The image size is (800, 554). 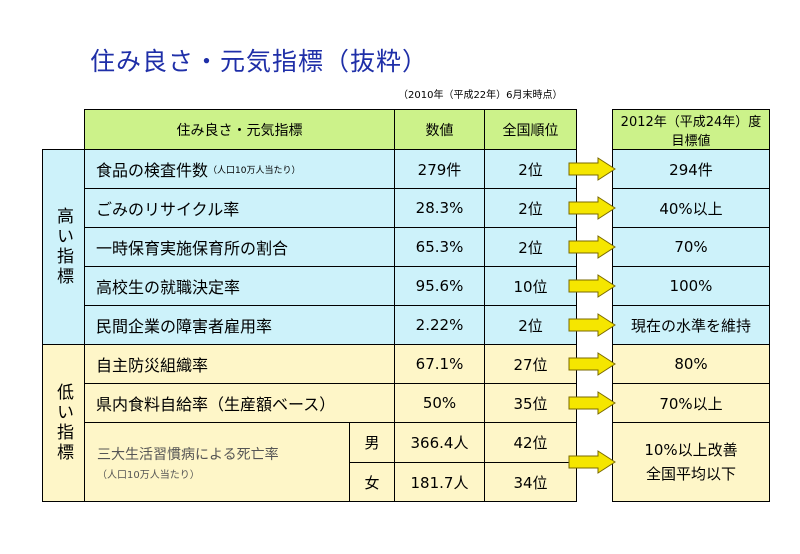 What do you see at coordinates (63, 247) in the screenshot?
I see `group-high-label: 高い指標` at bounding box center [63, 247].